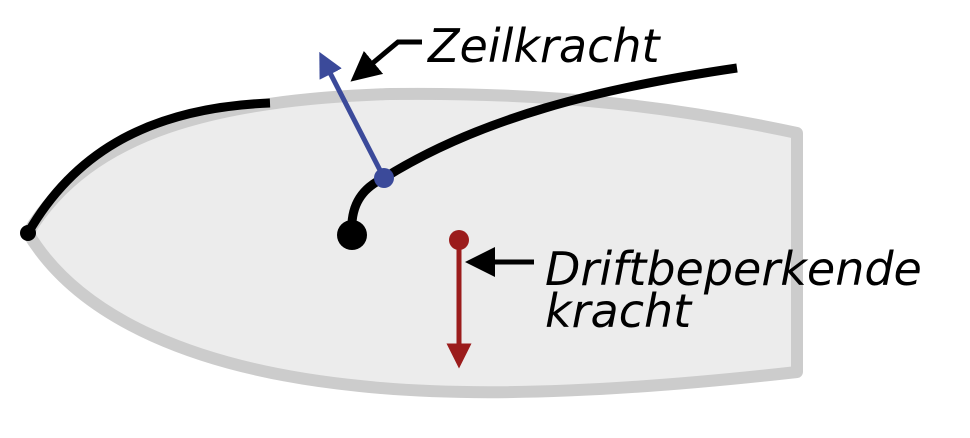 The width and height of the screenshot is (970, 438). I want to click on sail-force-pointer, so click(386, 60).